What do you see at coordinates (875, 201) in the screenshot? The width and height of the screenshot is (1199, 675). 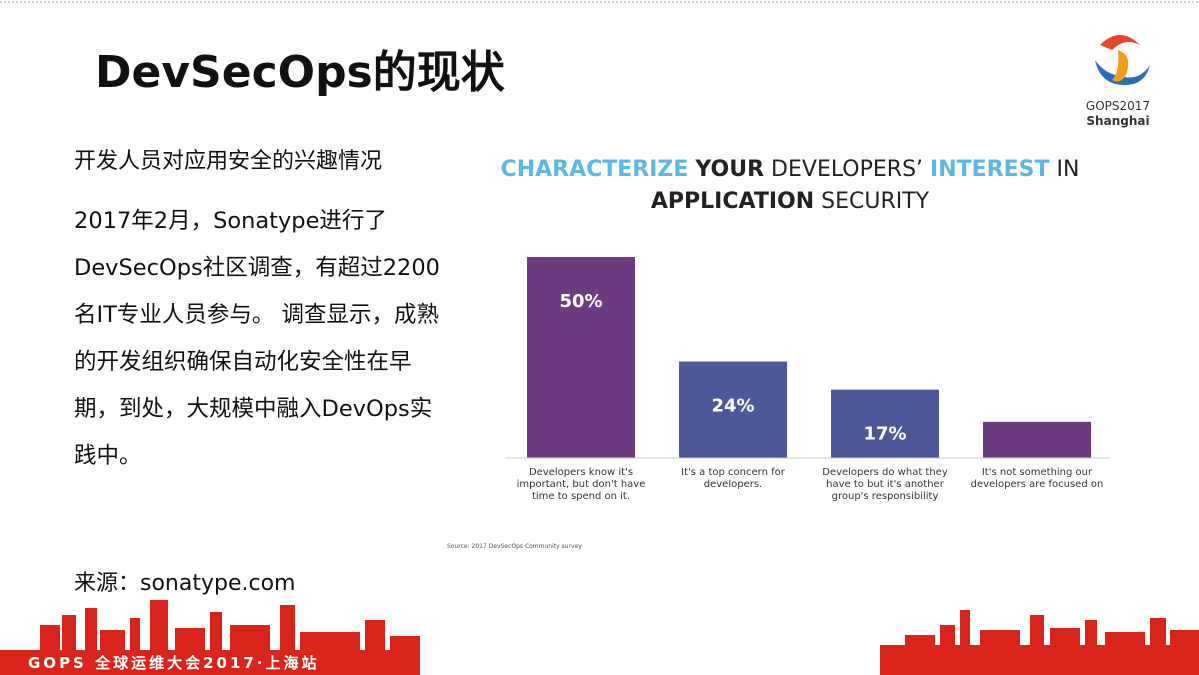 I see `title-part: SECURITY` at bounding box center [875, 201].